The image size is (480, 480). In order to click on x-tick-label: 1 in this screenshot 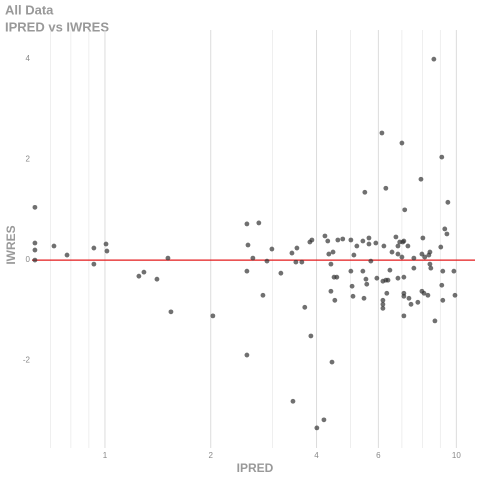, I will do `click(105, 455)`.